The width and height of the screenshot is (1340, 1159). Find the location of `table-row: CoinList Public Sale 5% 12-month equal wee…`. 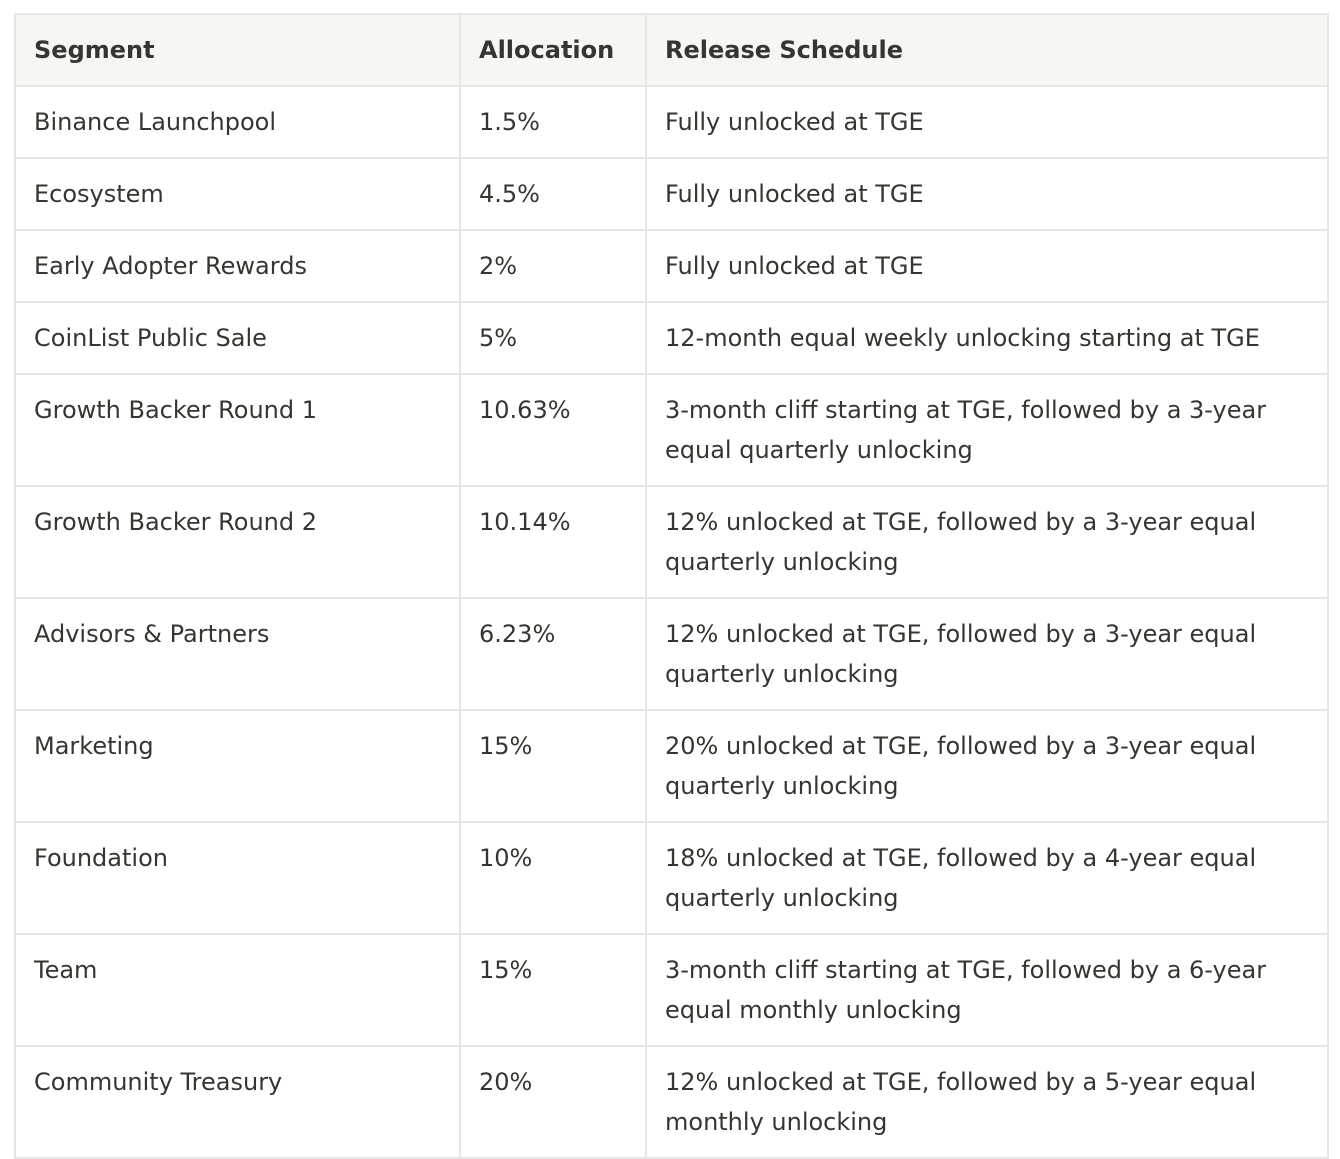

table-row: CoinList Public Sale 5% 12-month equal wee… is located at coordinates (671, 338).